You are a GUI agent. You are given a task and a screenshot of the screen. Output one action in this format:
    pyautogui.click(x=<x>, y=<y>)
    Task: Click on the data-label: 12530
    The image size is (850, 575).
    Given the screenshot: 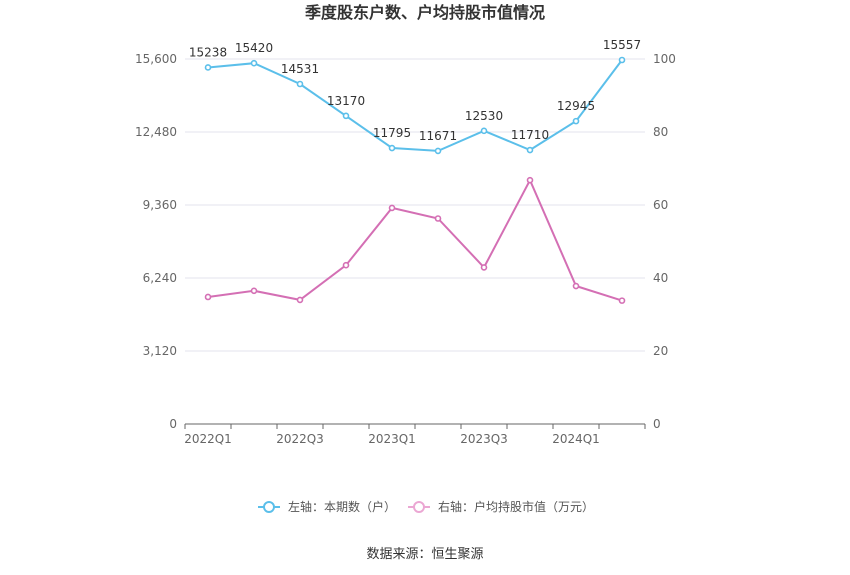 What is the action you would take?
    pyautogui.click(x=484, y=116)
    